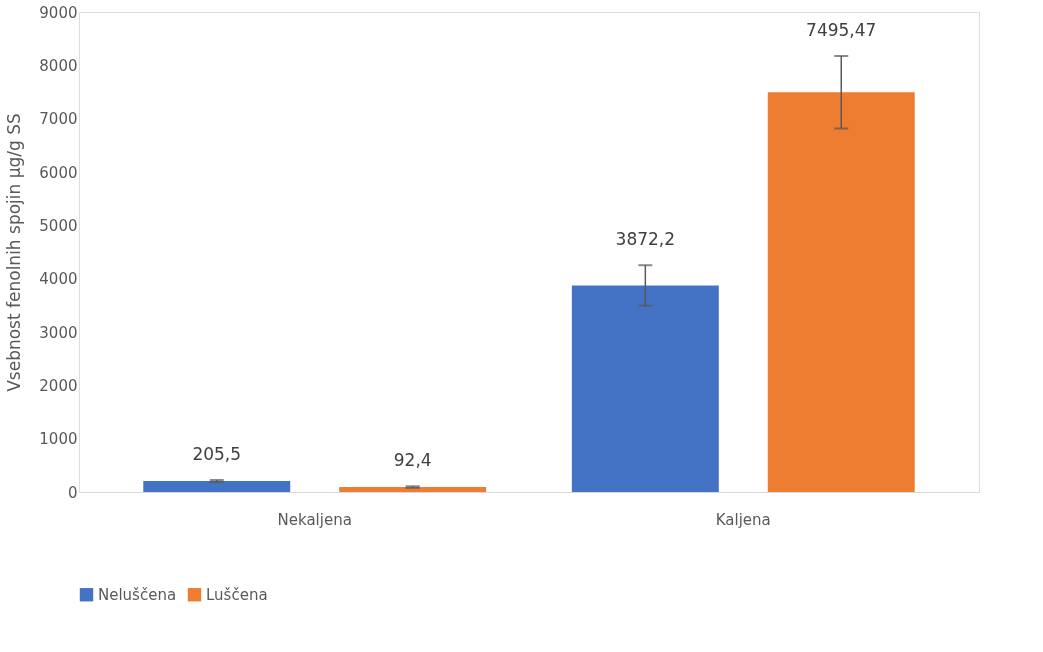  I want to click on legend-label: Neluščena, so click(137, 594).